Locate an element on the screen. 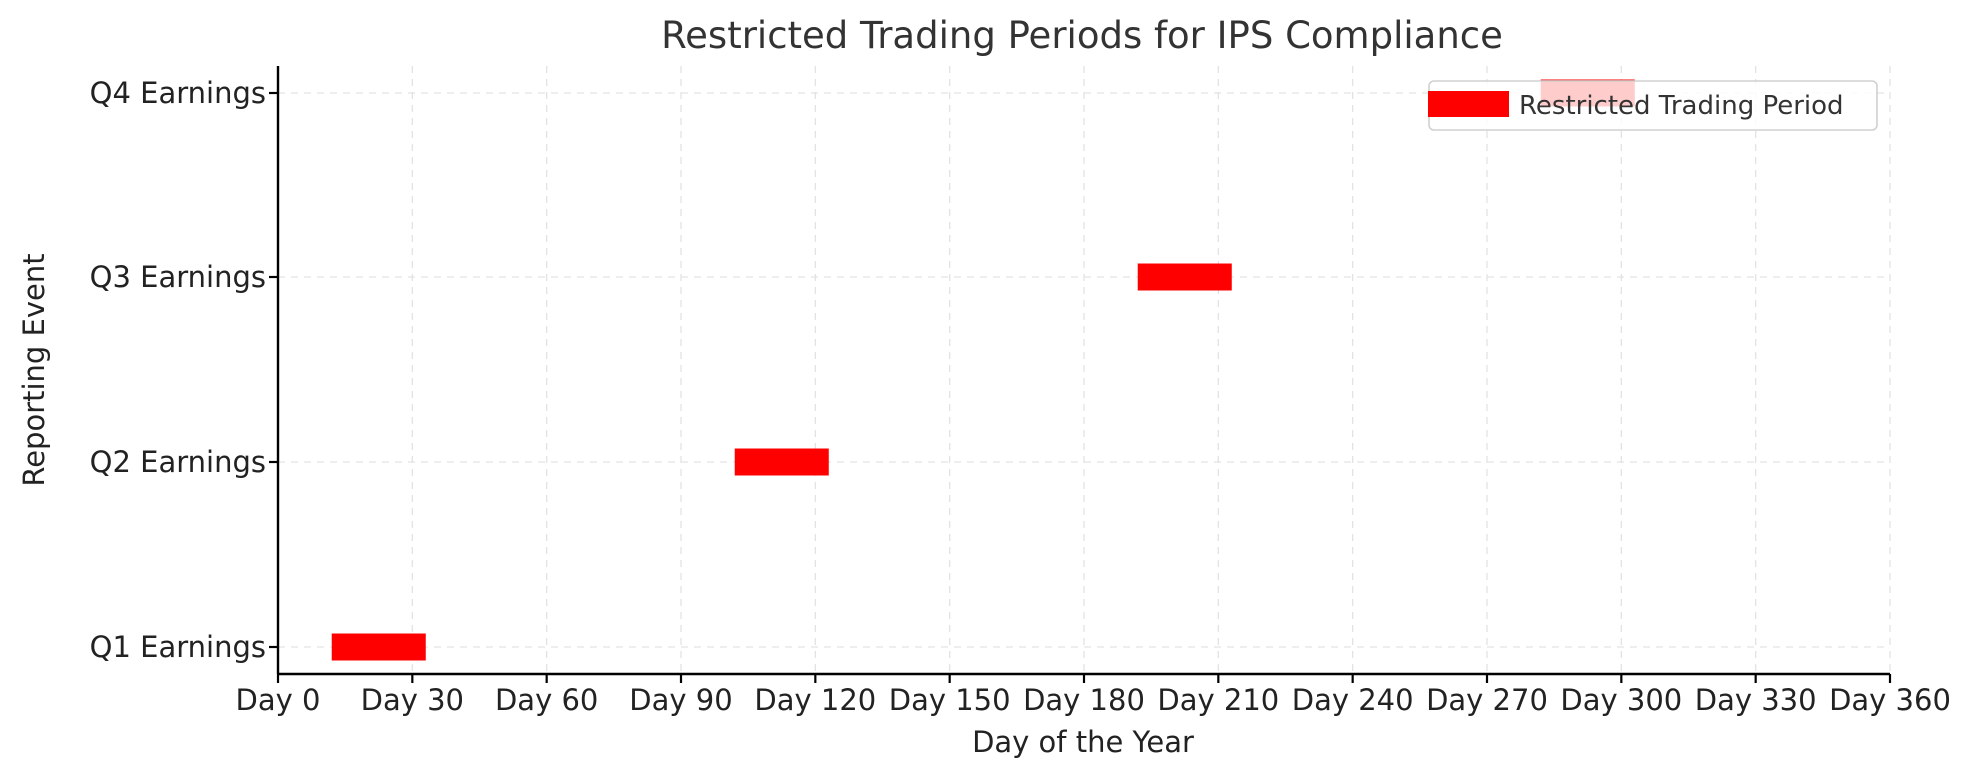 This screenshot has width=1980, height=780. legend-label: Restricted Trading Period is located at coordinates (1681, 106).